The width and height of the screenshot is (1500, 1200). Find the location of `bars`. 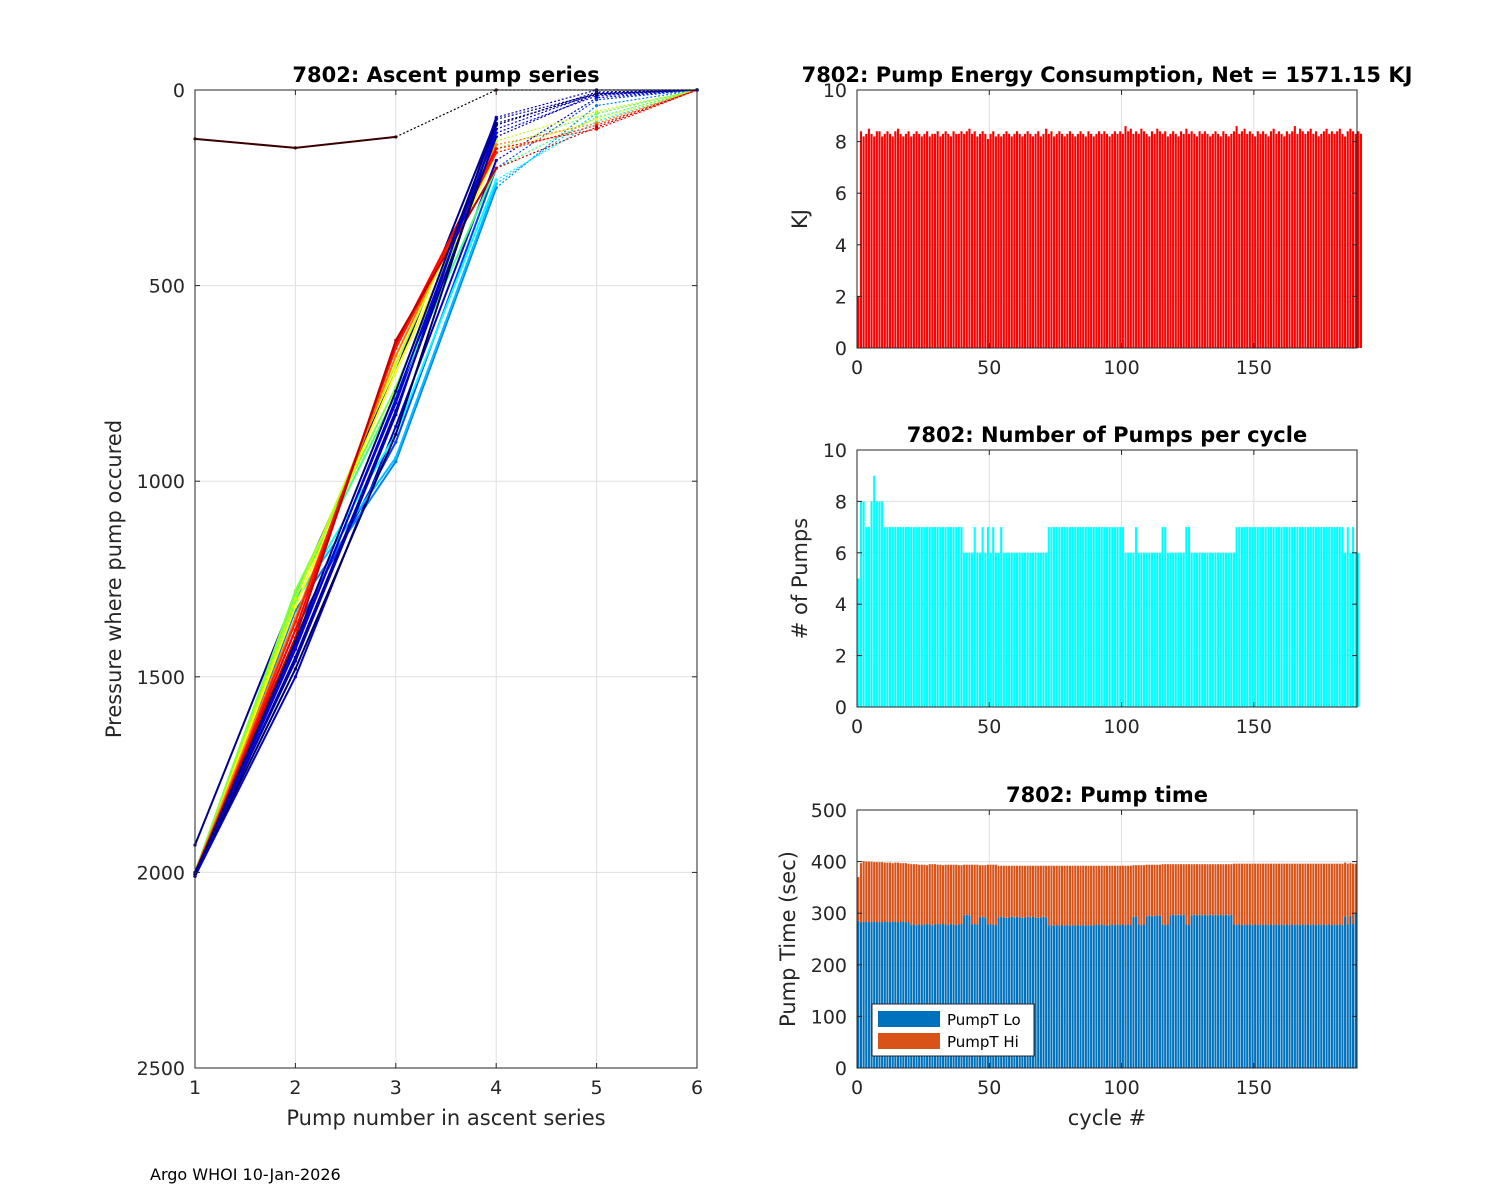

bars is located at coordinates (1110, 237).